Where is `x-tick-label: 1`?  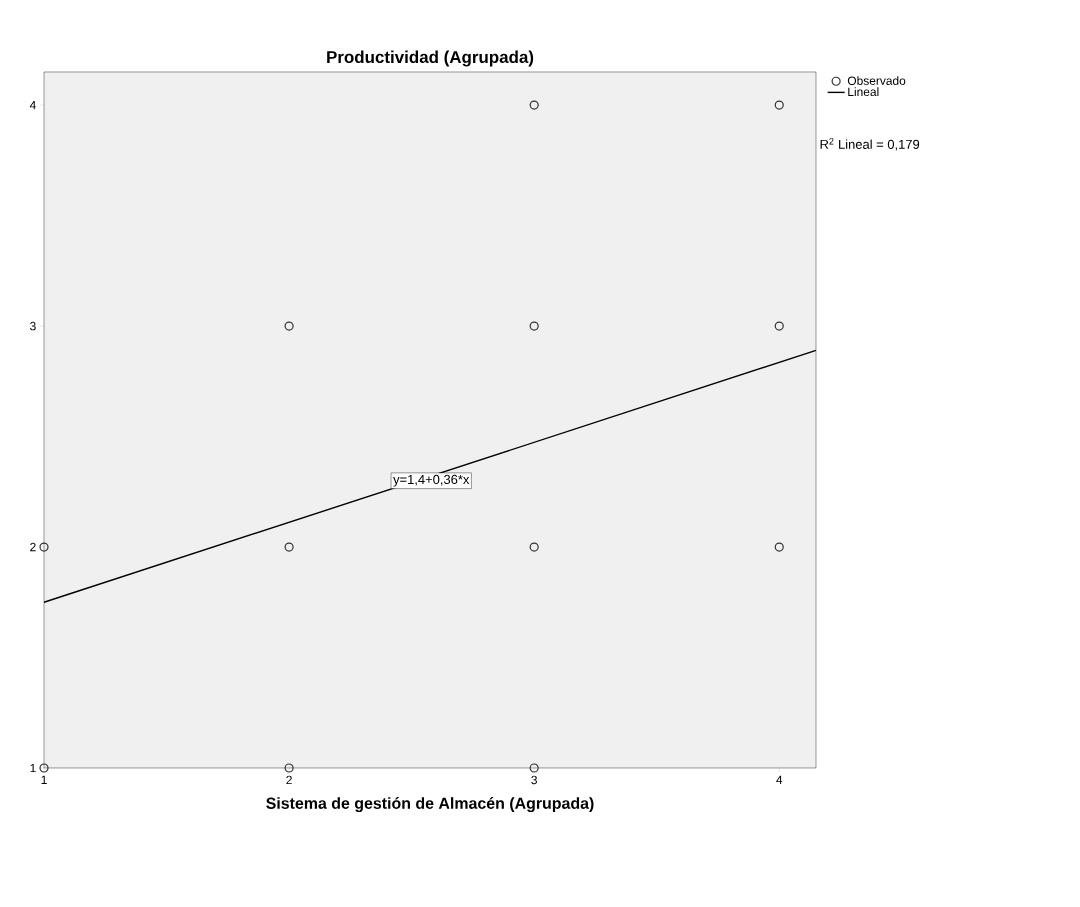 x-tick-label: 1 is located at coordinates (44, 779).